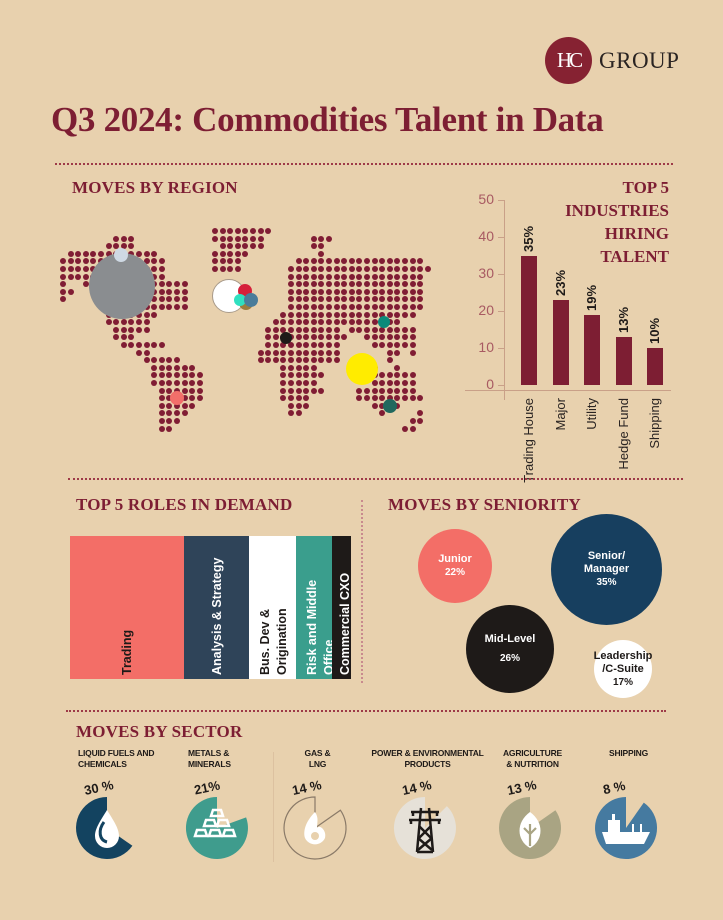  What do you see at coordinates (390, 406) in the screenshot?
I see `region-bubble-oceania` at bounding box center [390, 406].